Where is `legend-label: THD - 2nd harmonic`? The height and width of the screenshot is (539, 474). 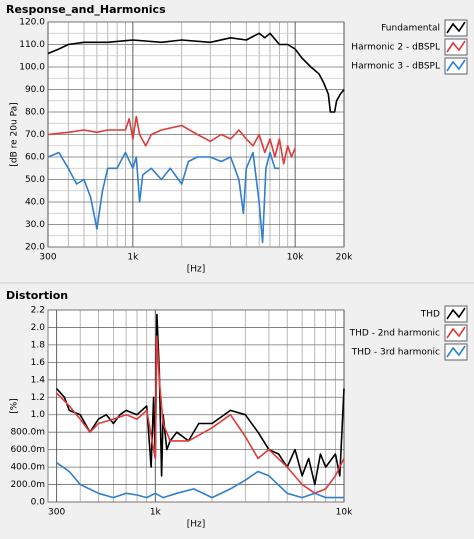 legend-label: THD - 2nd harmonic is located at coordinates (394, 334).